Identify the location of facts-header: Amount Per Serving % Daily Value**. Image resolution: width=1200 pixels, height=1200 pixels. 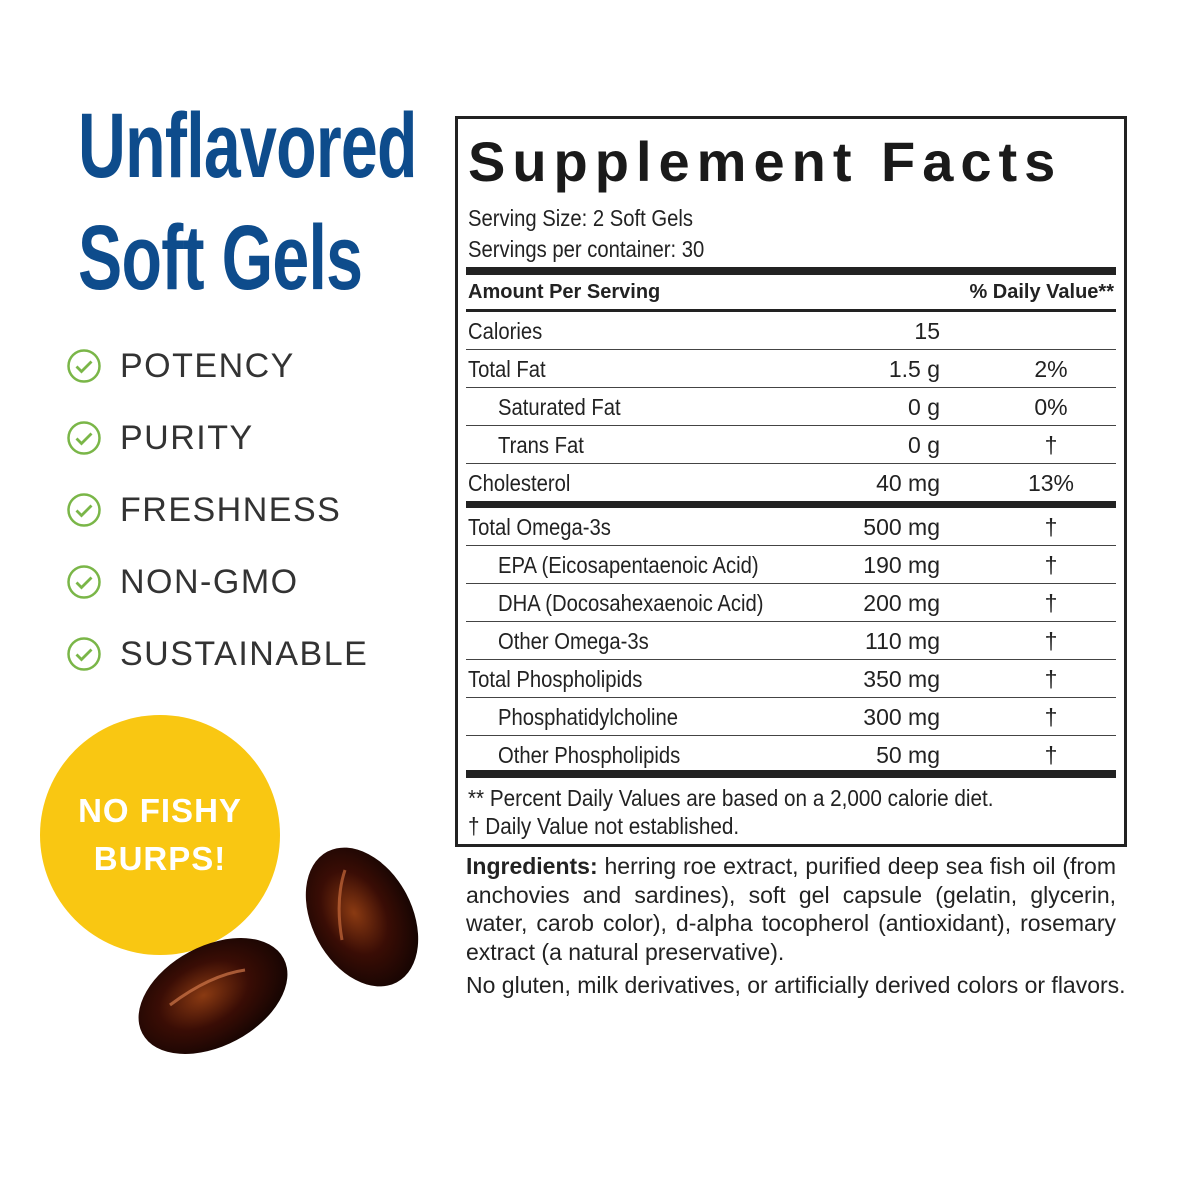
(791, 292).